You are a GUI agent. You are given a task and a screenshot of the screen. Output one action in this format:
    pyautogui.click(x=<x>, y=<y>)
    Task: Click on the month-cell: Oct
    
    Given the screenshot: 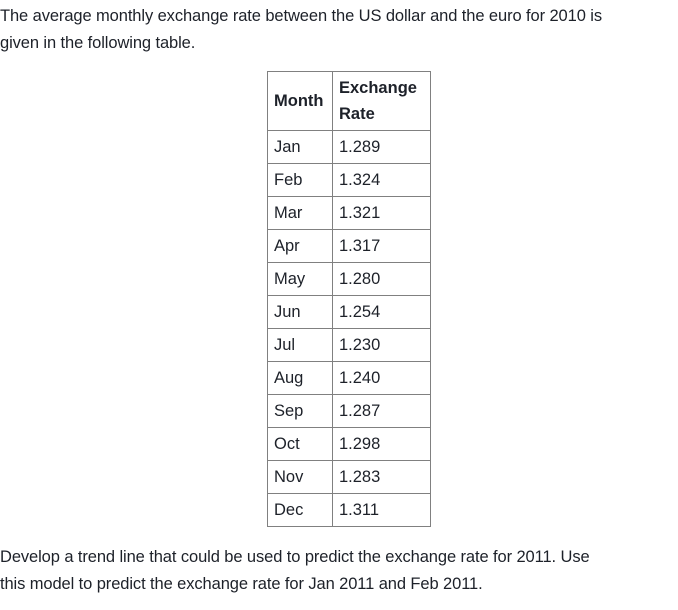 What is the action you would take?
    pyautogui.click(x=300, y=444)
    